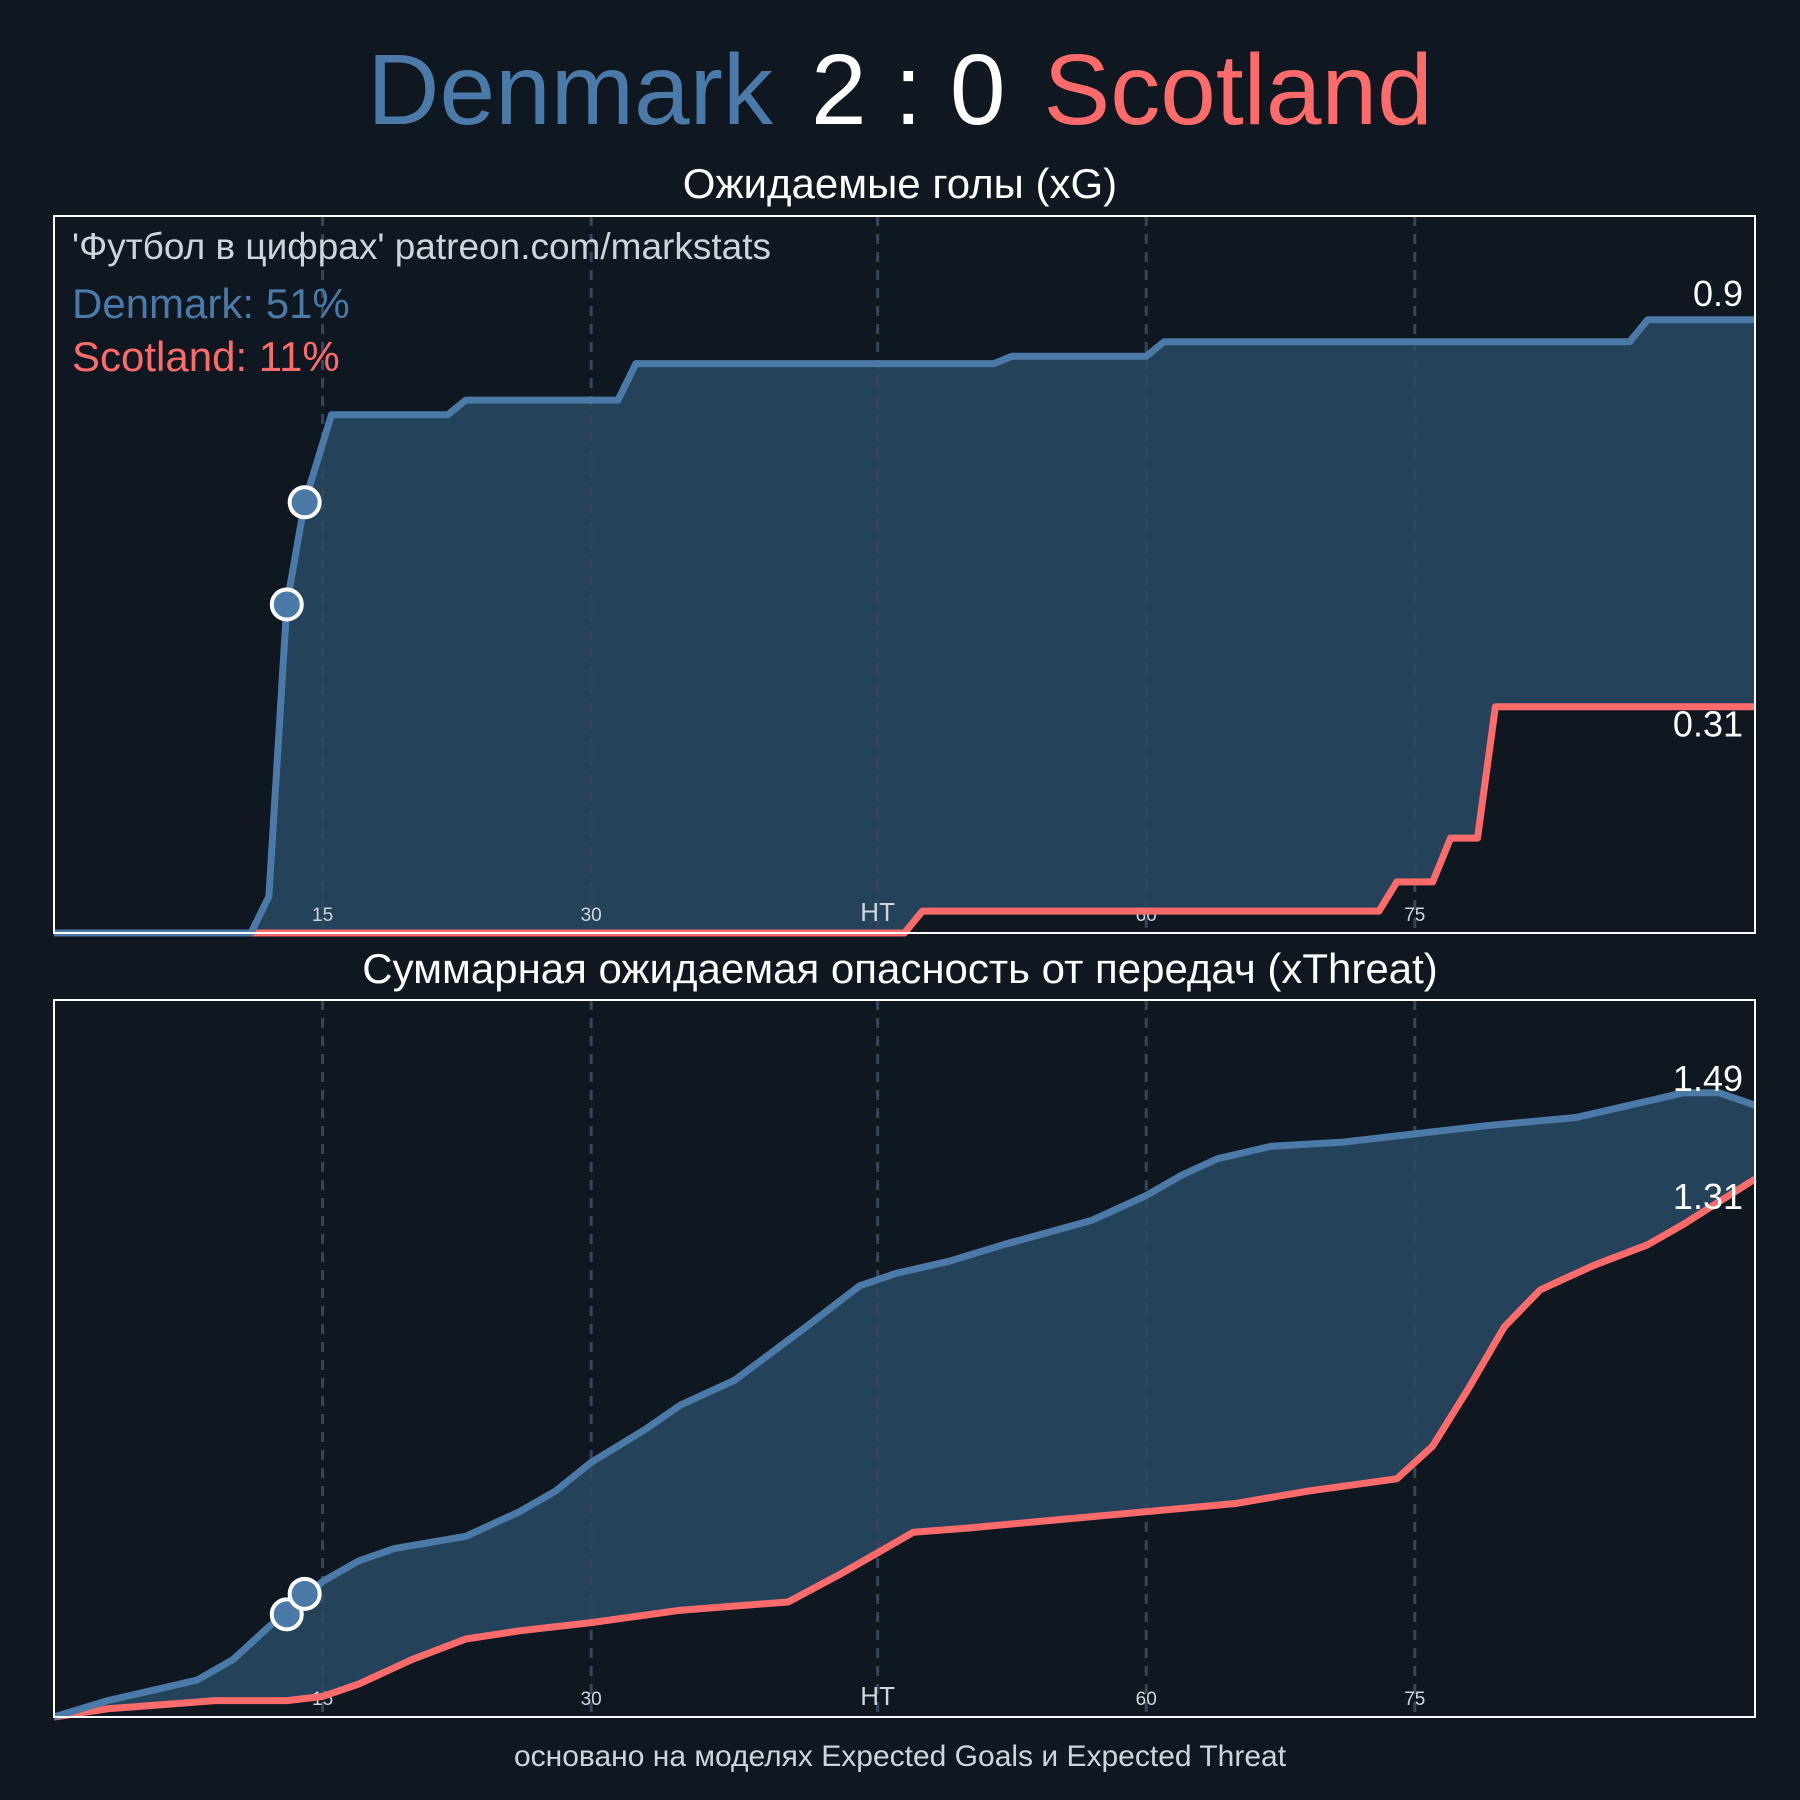  Describe the element at coordinates (1238, 90) in the screenshot. I see `away-team-name: Scotland` at that location.